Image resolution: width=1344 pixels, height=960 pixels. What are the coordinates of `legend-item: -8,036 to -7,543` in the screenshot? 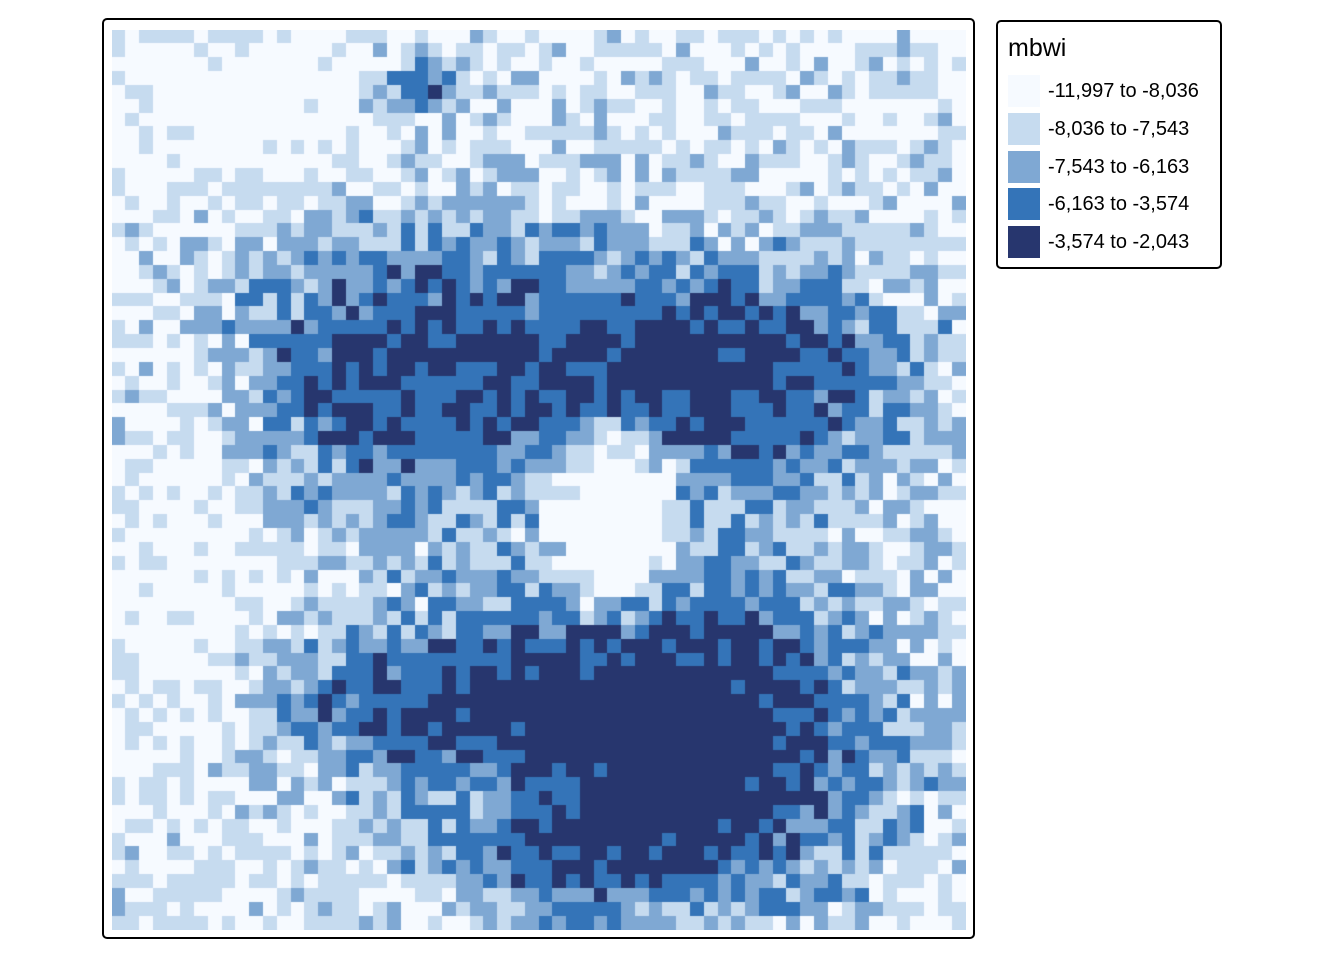 It's located at (1113, 129).